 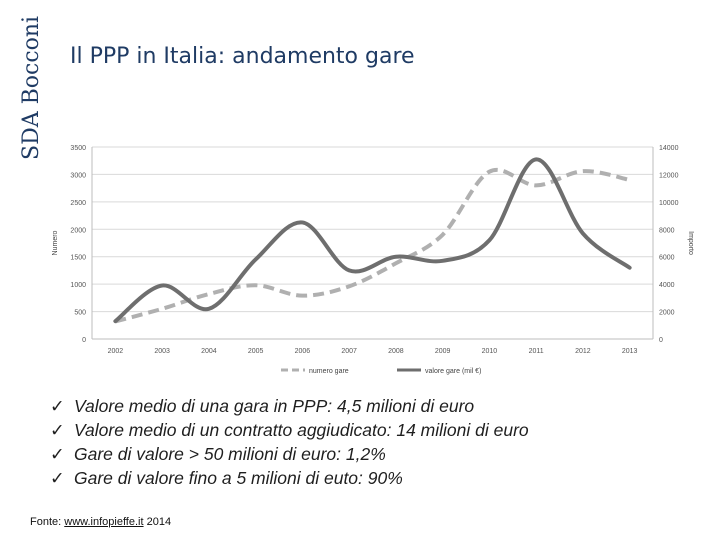 What do you see at coordinates (669, 203) in the screenshot?
I see `y2-tick-label: 10000` at bounding box center [669, 203].